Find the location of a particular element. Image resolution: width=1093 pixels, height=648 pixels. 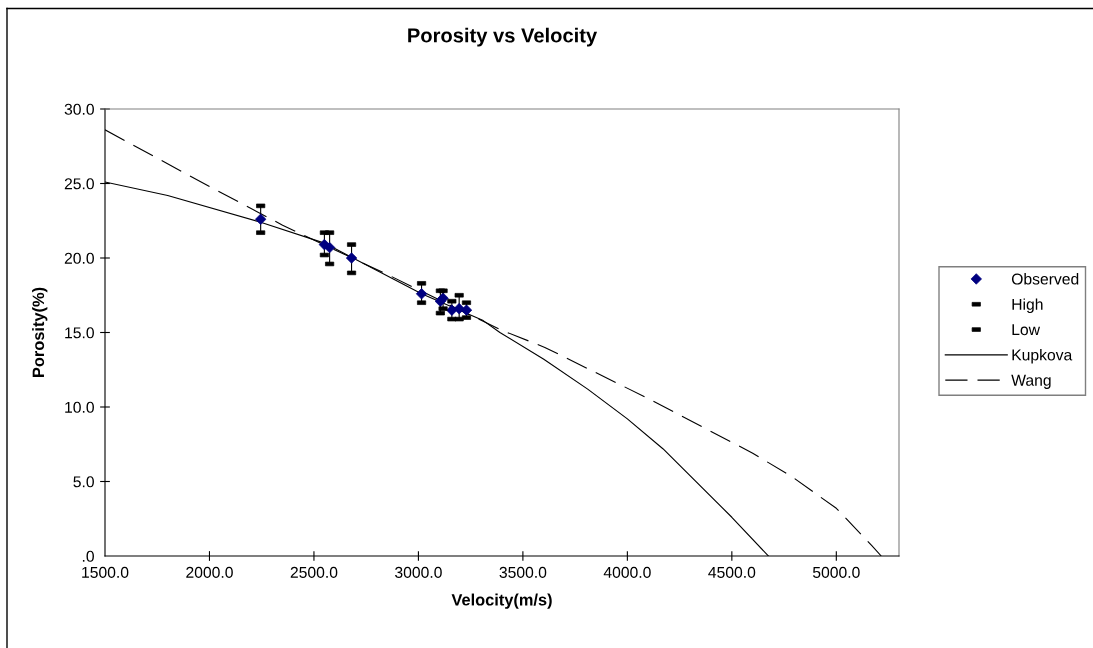

x-tick-label: 2000.0 is located at coordinates (209, 572).